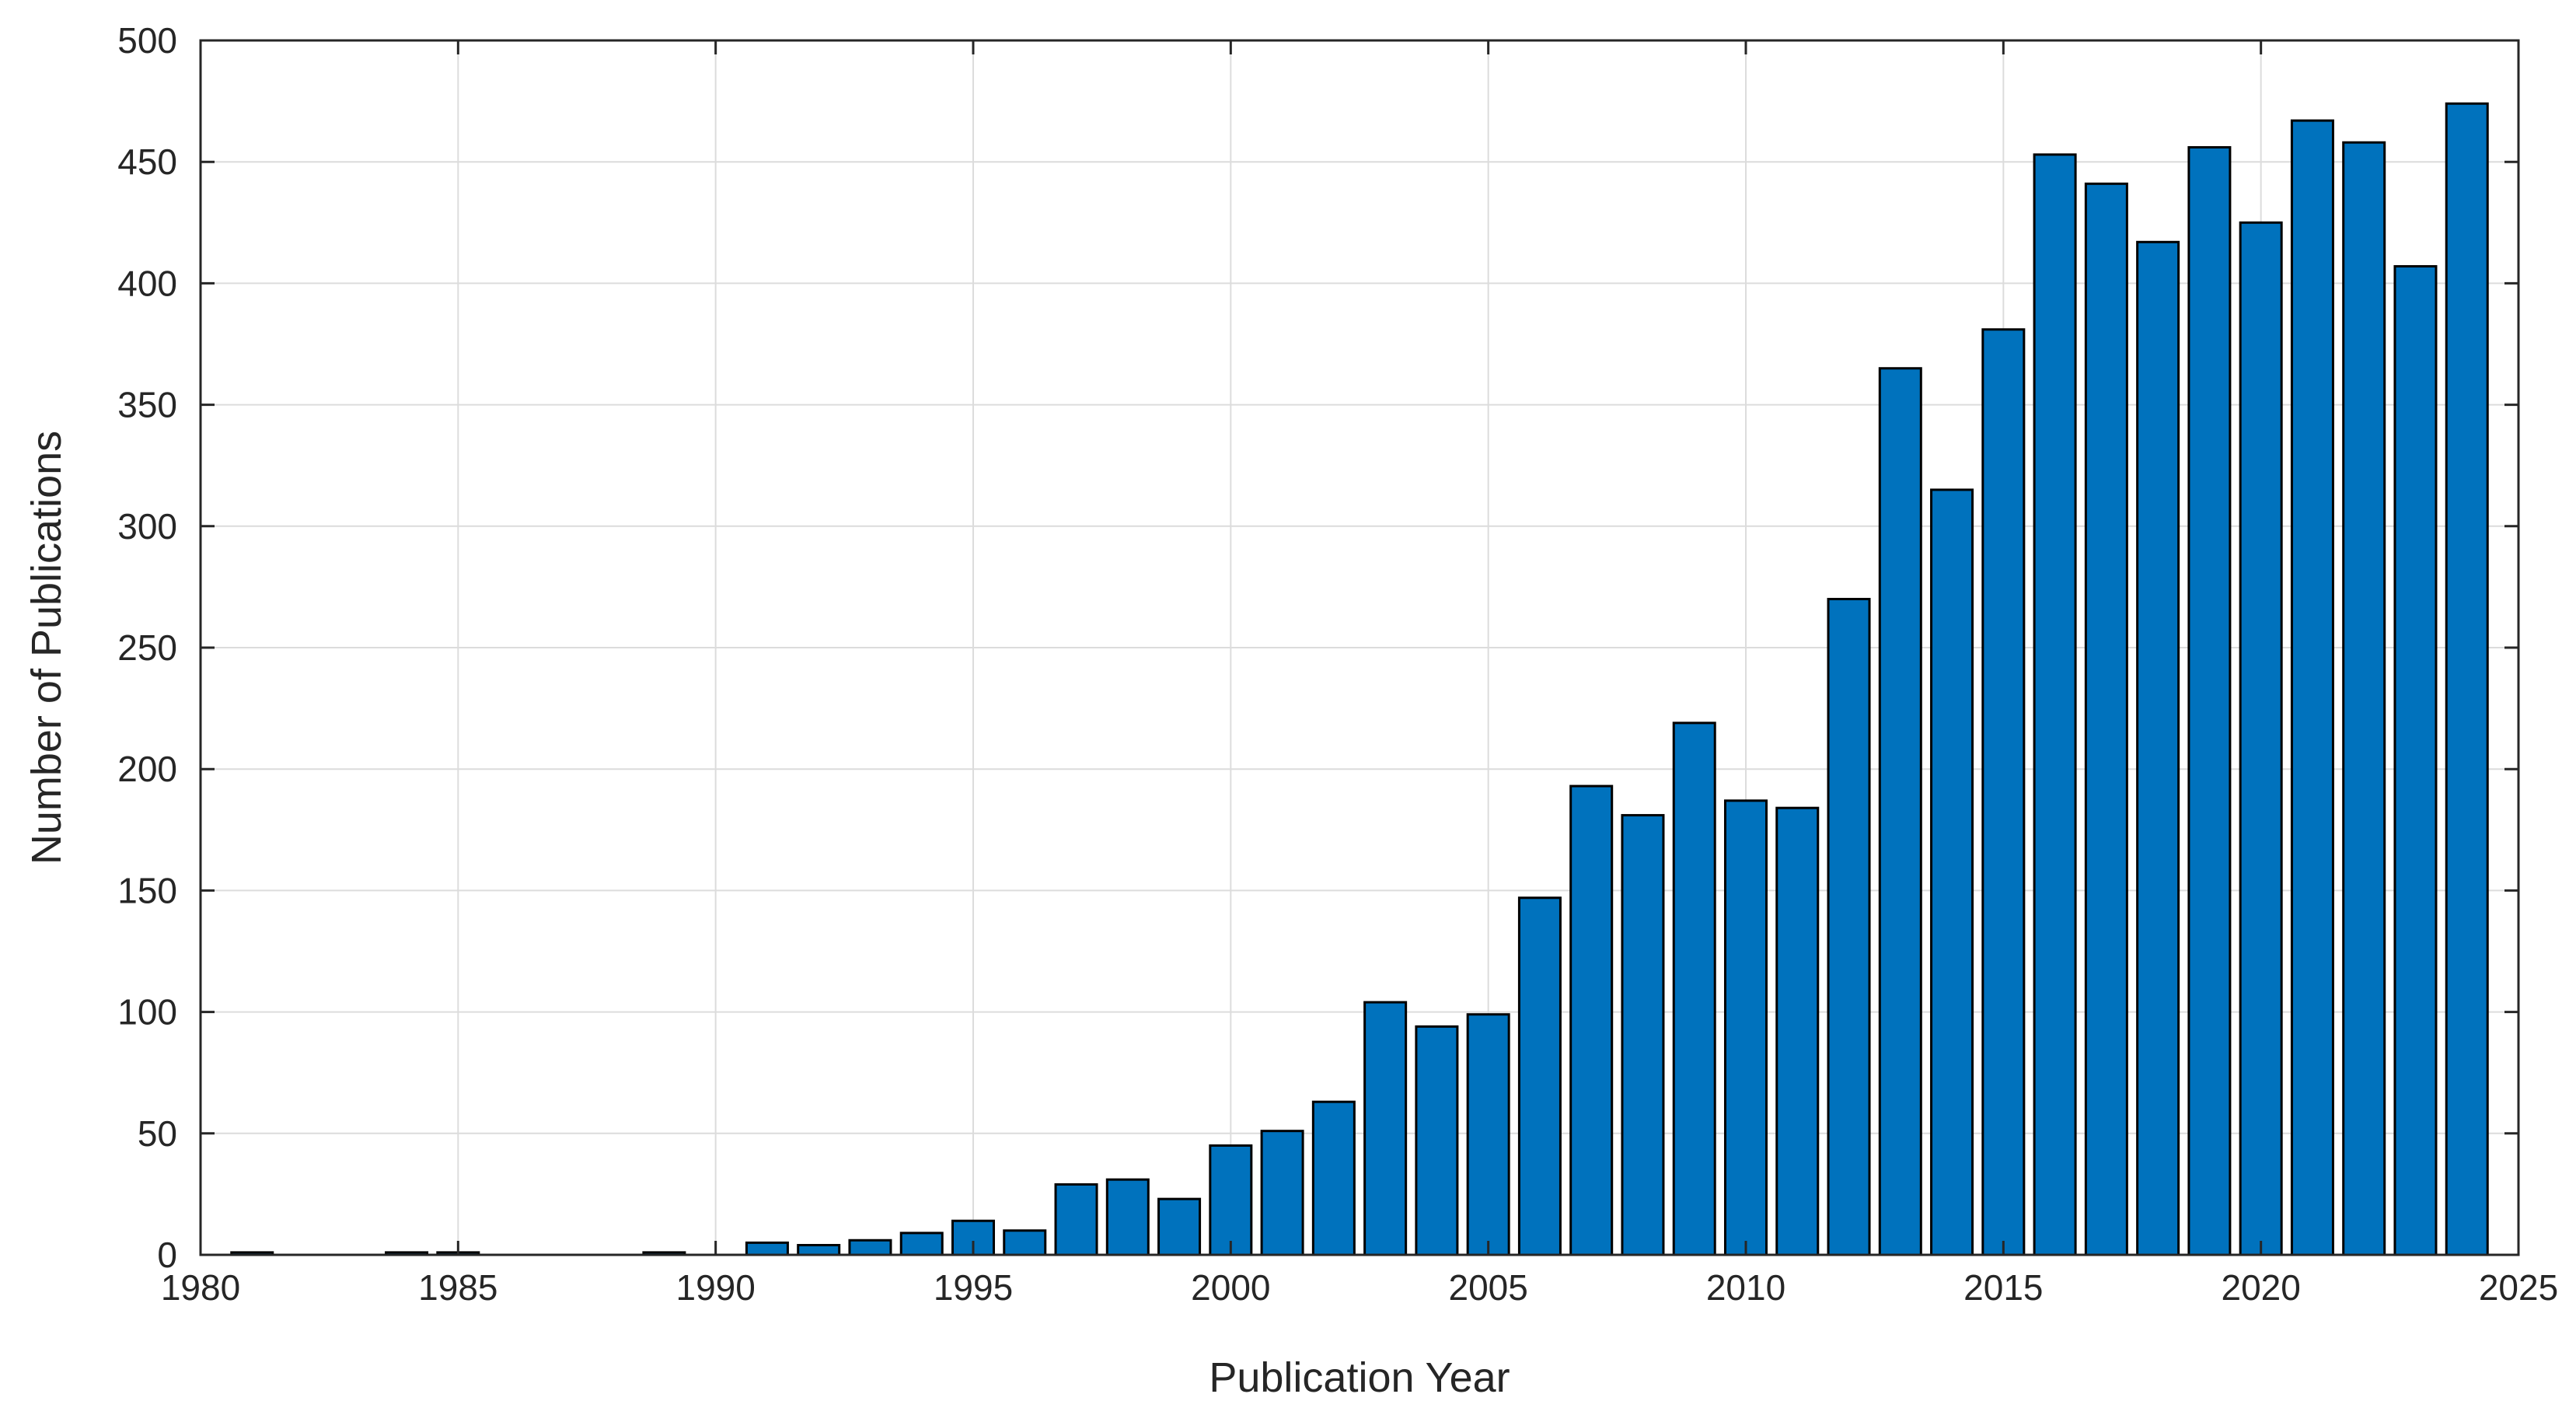 This screenshot has height=1415, width=2576. Describe the element at coordinates (2004, 792) in the screenshot. I see `bar-2015` at that location.